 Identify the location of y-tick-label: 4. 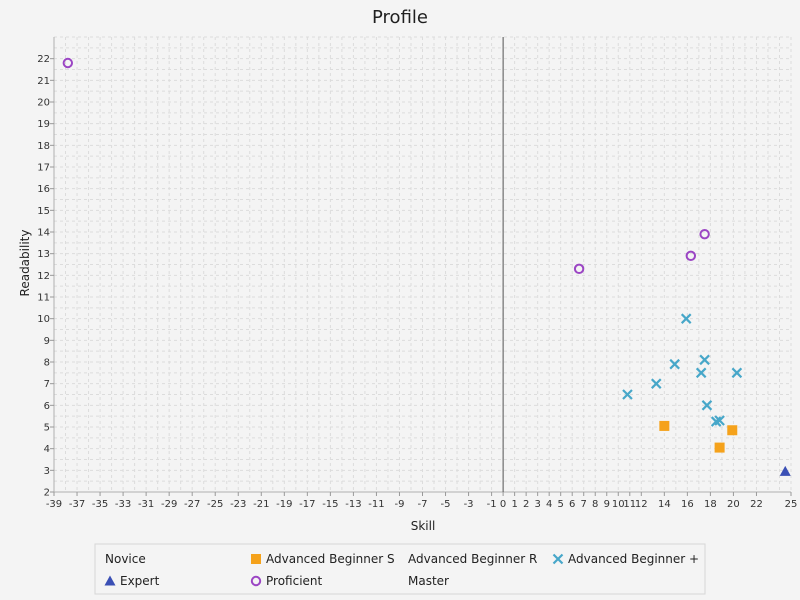
(47, 449).